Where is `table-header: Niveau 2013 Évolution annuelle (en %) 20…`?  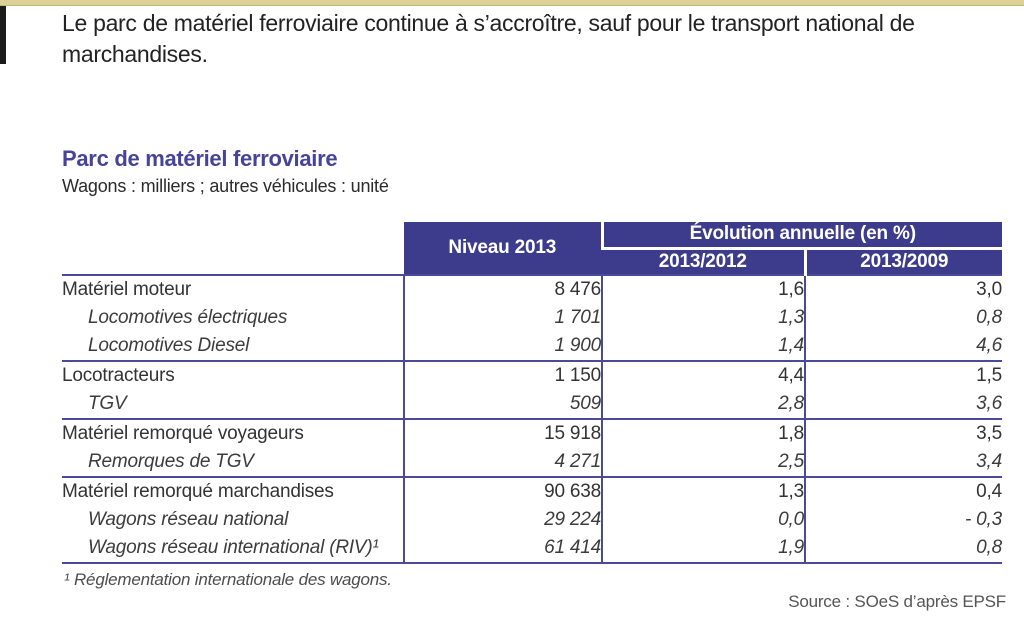 table-header: Niveau 2013 Évolution annuelle (en %) 20… is located at coordinates (532, 248).